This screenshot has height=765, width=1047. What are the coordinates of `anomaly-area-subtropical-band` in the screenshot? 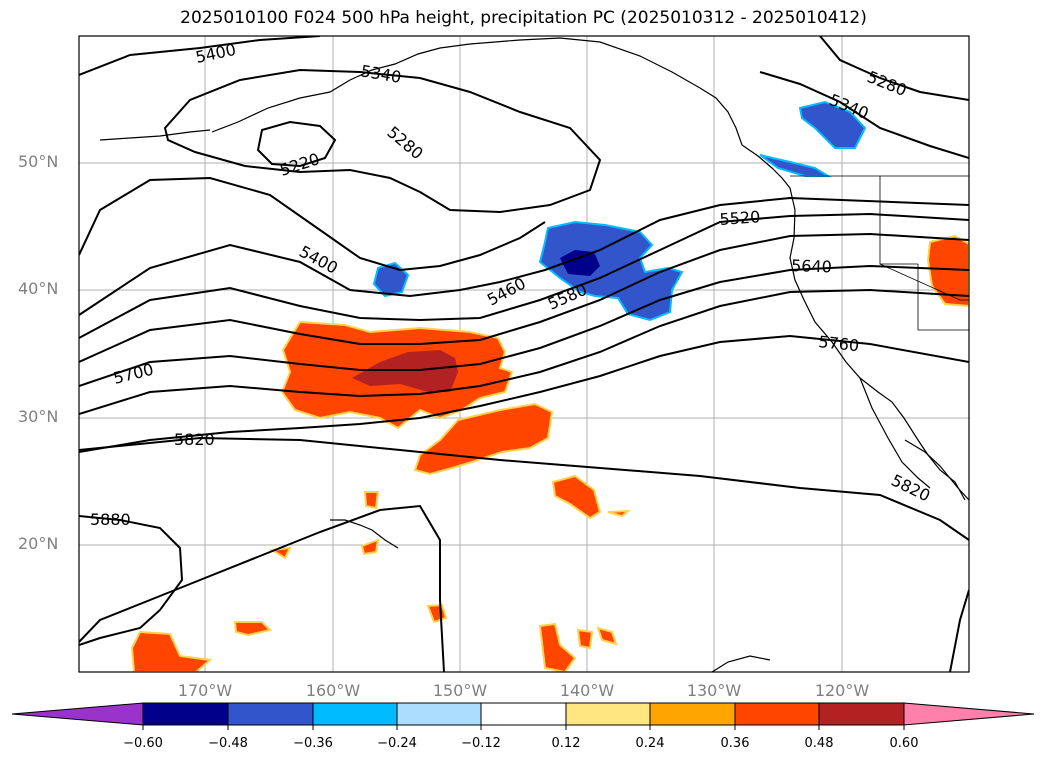 It's located at (483, 439).